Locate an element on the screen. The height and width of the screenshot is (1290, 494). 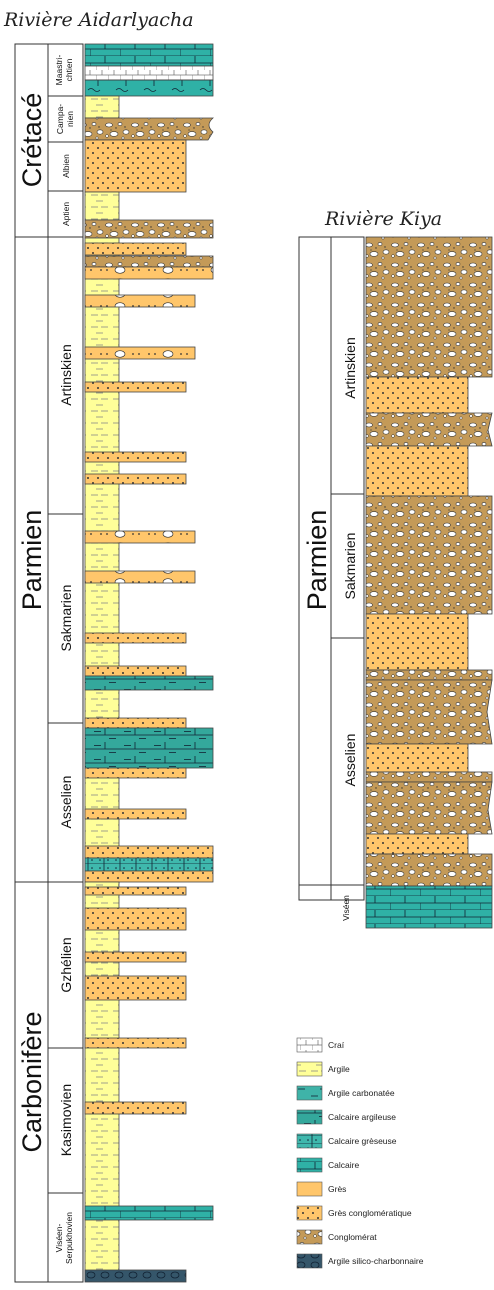
period-label-cretace: Crétacé is located at coordinates (32, 140).